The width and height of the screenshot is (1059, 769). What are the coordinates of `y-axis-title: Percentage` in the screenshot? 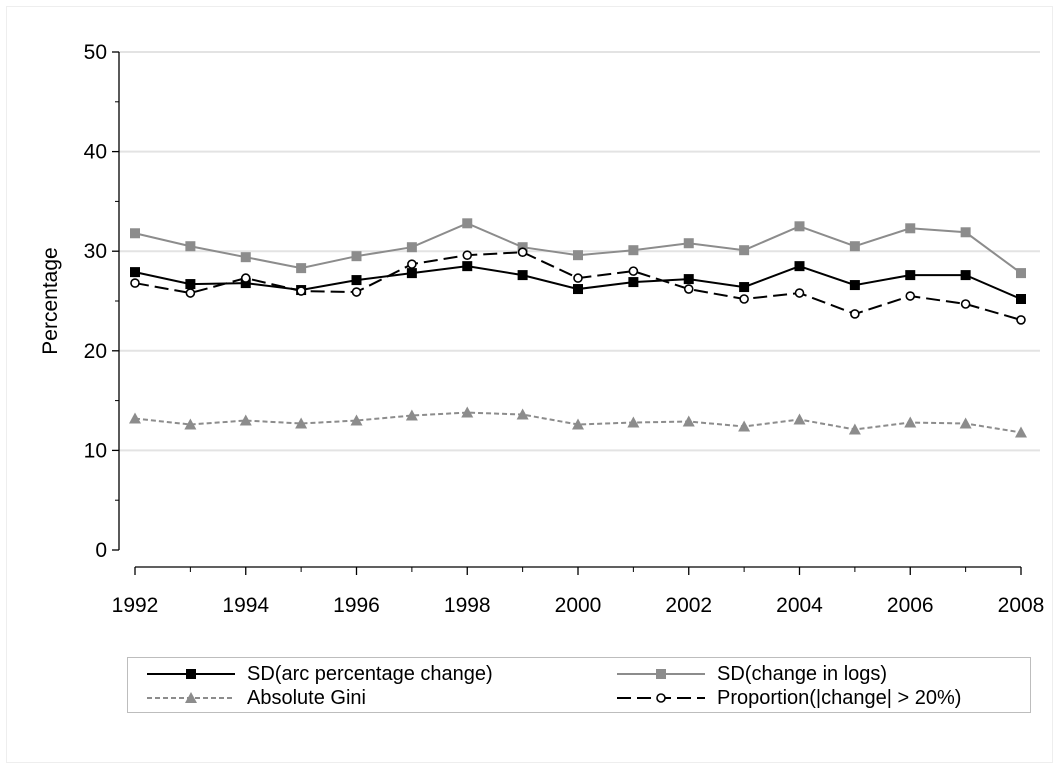 It's located at (50, 300).